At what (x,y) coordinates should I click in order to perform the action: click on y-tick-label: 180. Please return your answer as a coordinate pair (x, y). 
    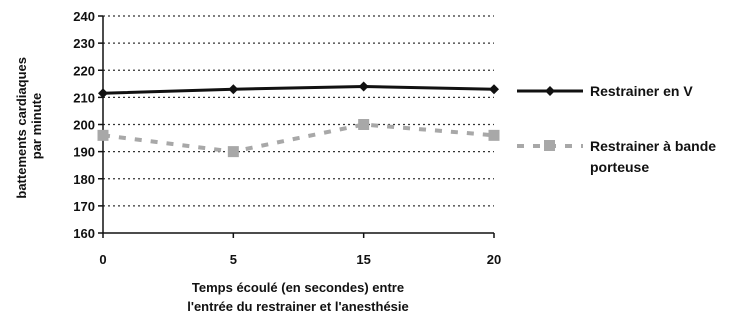
    Looking at the image, I should click on (84, 179).